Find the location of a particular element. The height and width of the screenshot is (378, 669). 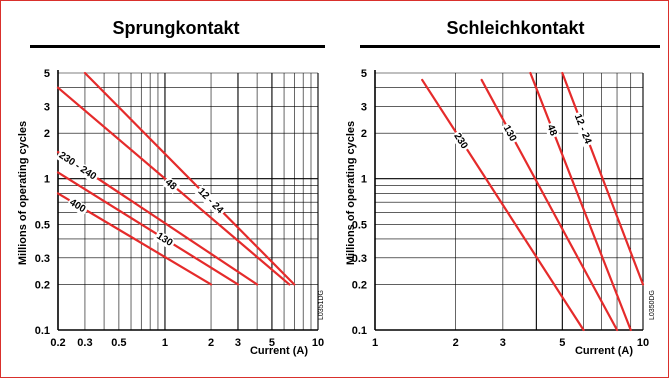

y-tick-label-0-6: 3 is located at coordinates (47, 108).